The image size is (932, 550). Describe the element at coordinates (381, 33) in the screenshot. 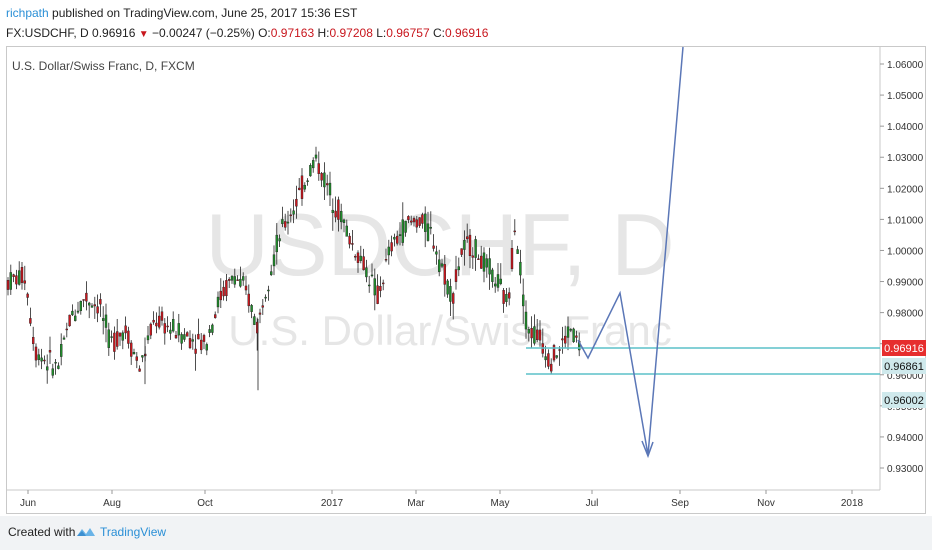

I see `low-label: L:` at that location.